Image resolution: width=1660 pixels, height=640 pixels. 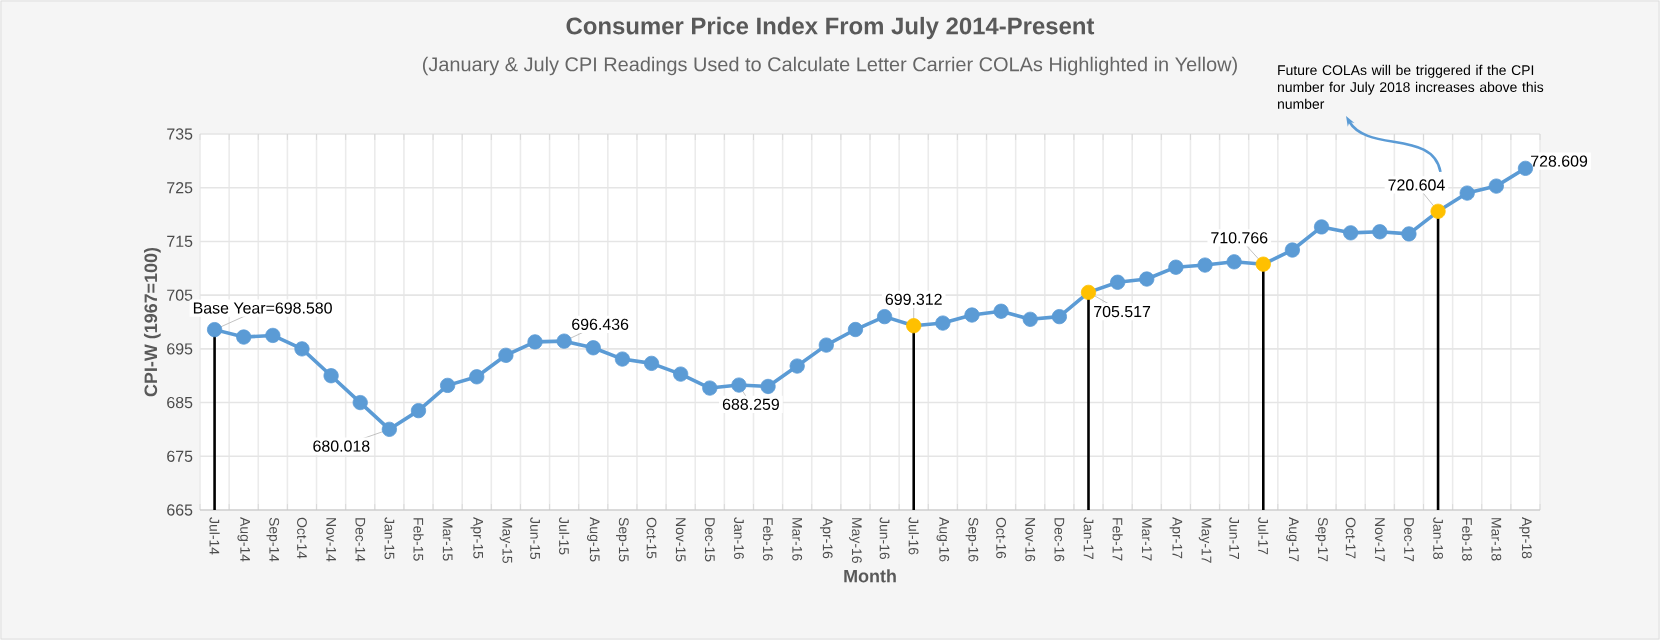 What do you see at coordinates (830, 28) in the screenshot?
I see `chart-title: Consumer Price Index From July 2014-Present` at bounding box center [830, 28].